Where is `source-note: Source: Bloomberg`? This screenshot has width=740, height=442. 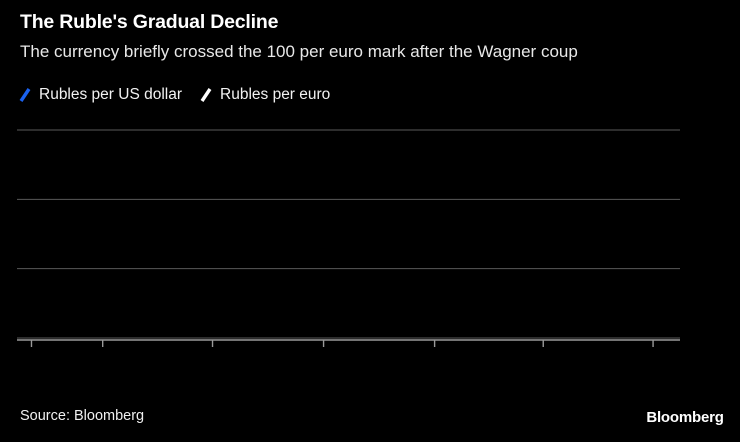 source-note: Source: Bloomberg is located at coordinates (82, 416).